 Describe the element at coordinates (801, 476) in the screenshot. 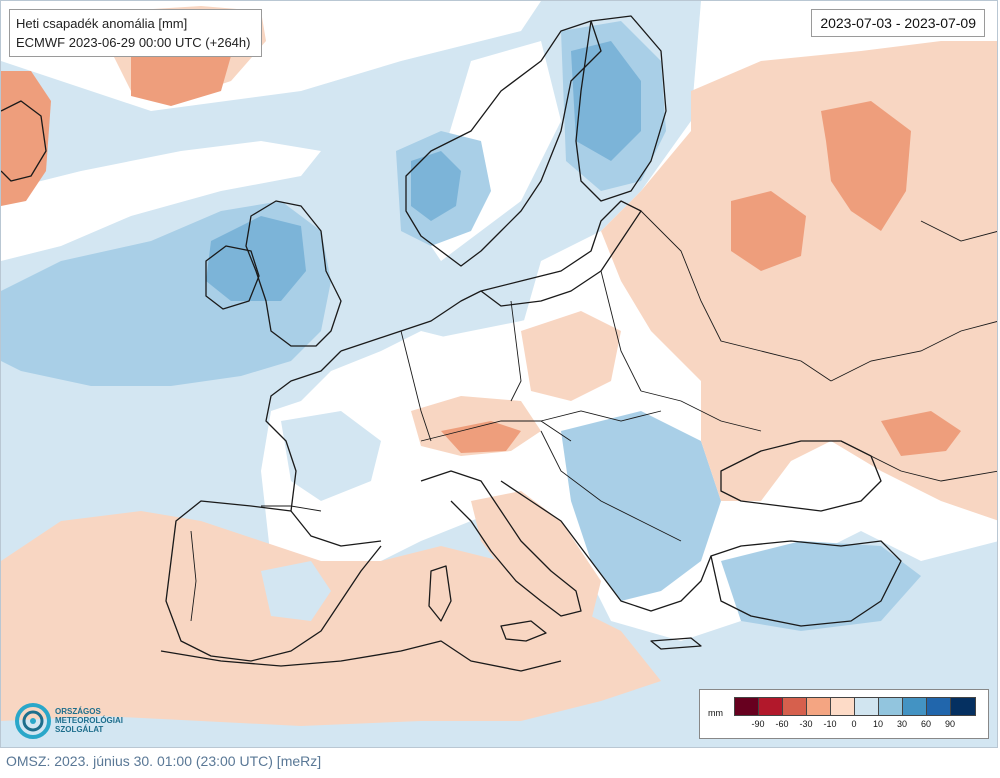

I see `black-sea-coast` at that location.